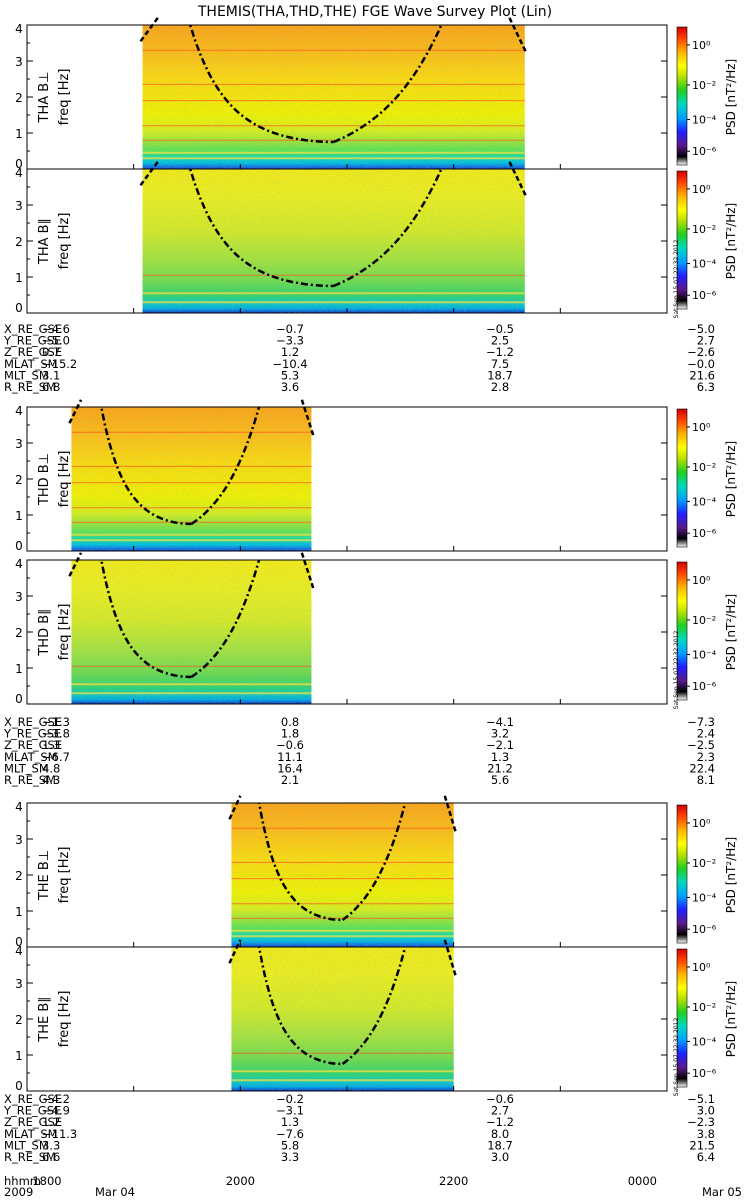  Describe the element at coordinates (500, 722) in the screenshot. I see `ephemeris-value: −4.1` at that location.